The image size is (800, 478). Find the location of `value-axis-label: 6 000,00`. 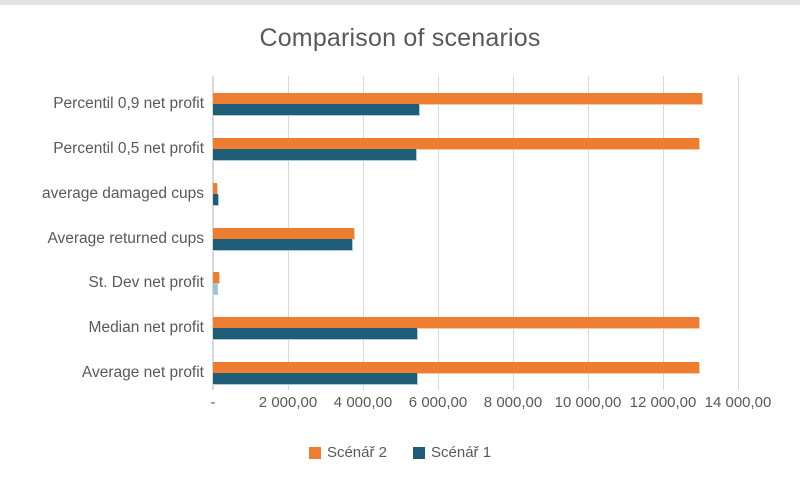

value-axis-label: 6 000,00 is located at coordinates (438, 402).